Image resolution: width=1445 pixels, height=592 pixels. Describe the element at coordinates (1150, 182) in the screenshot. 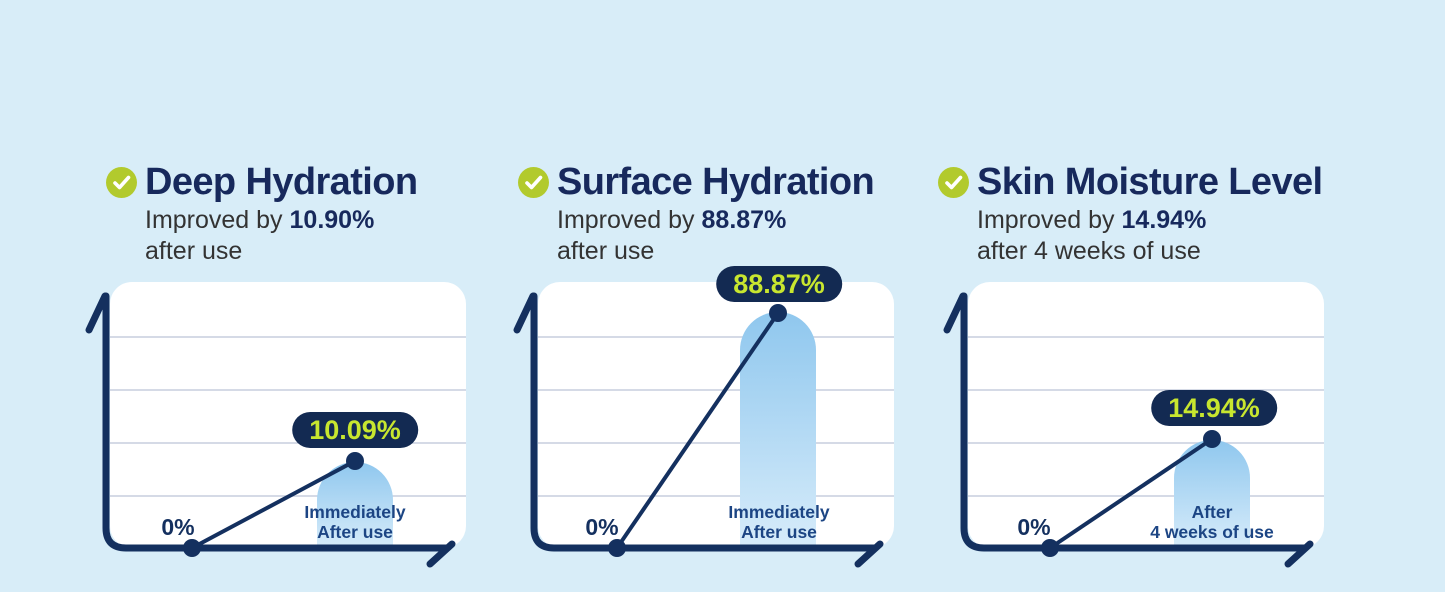

I see `panel-title: Skin Moisture Level` at that location.